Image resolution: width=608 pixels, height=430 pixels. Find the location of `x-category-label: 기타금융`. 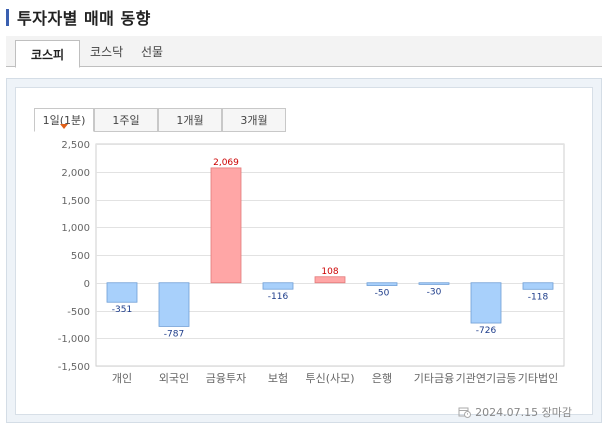

x-category-label: 기타금융 is located at coordinates (434, 378).